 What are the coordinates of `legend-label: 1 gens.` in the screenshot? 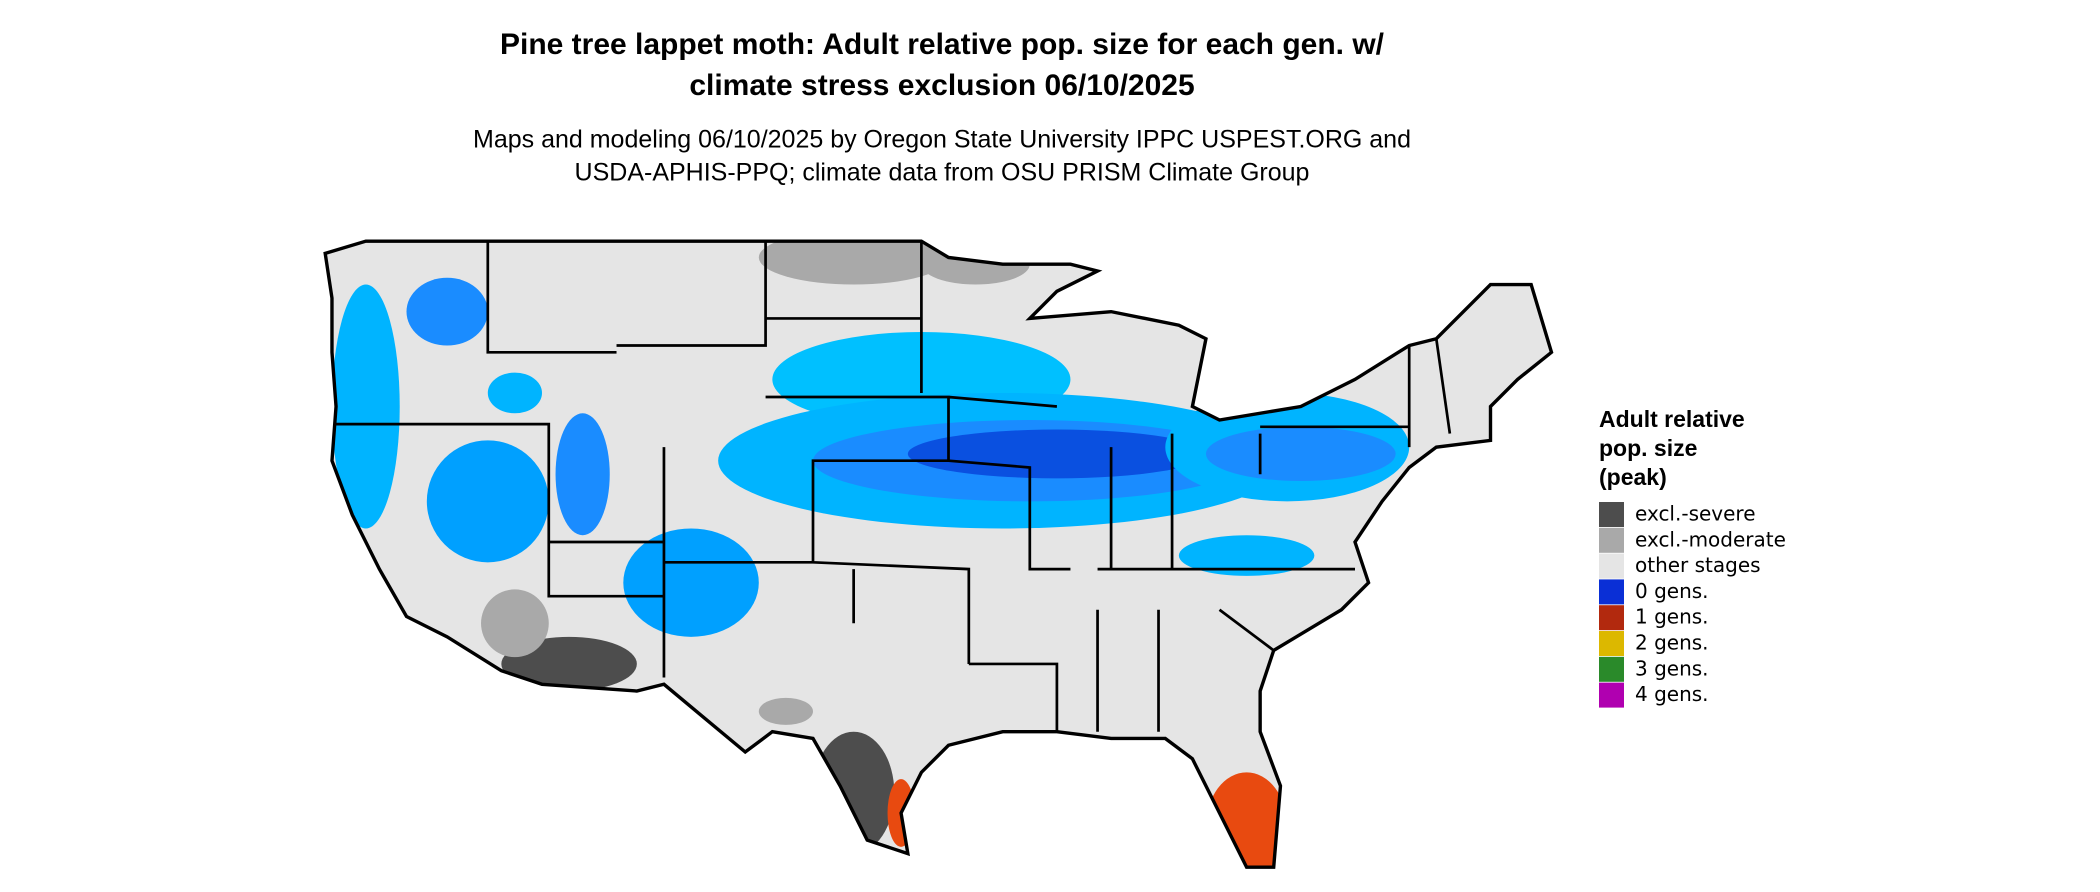 It's located at (1672, 617).